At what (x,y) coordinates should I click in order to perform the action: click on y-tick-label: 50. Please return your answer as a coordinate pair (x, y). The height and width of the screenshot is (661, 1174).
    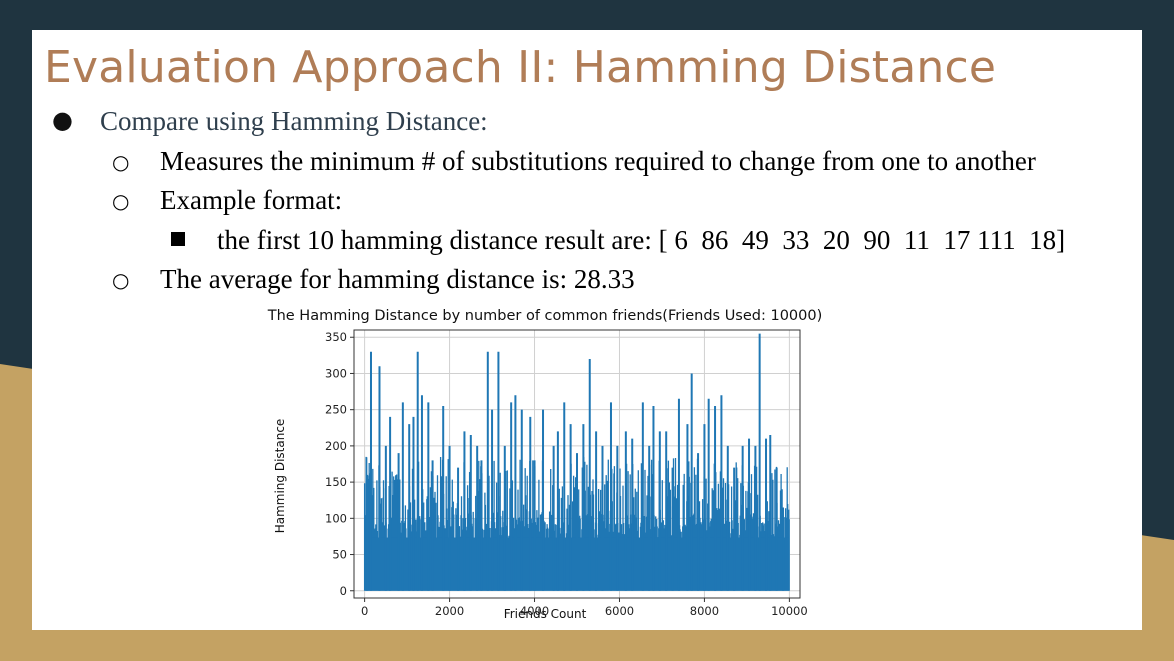
    Looking at the image, I should click on (339, 555).